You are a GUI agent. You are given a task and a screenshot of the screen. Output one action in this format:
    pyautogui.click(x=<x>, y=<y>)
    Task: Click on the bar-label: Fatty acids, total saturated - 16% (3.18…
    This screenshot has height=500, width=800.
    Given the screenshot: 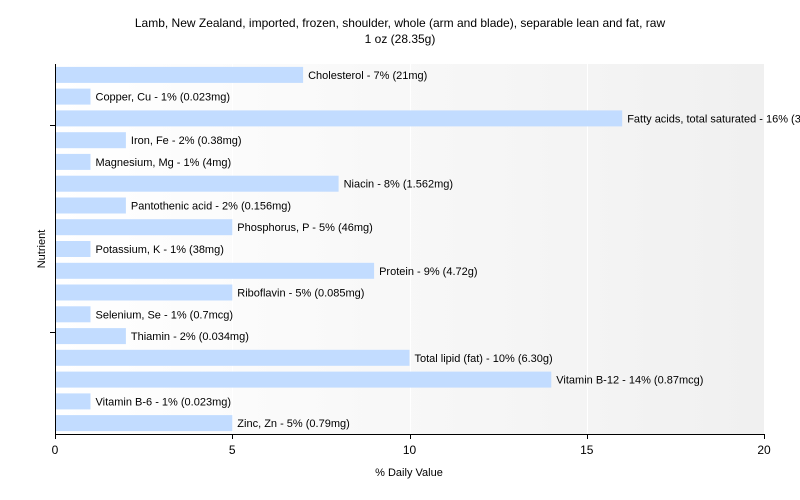 What is the action you would take?
    pyautogui.click(x=713, y=119)
    